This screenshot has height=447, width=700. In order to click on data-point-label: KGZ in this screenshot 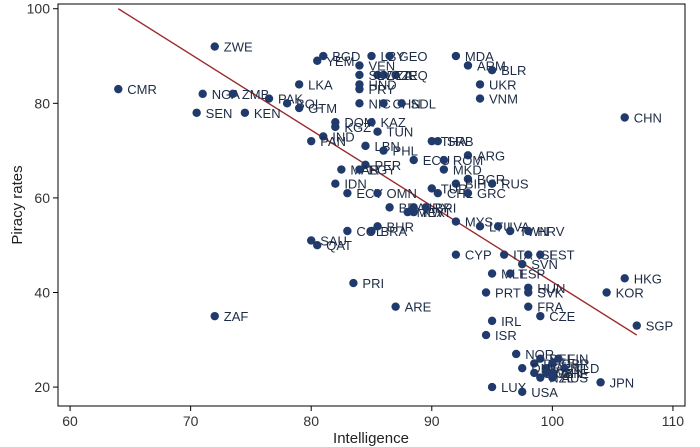, I will do `click(357, 127)`.